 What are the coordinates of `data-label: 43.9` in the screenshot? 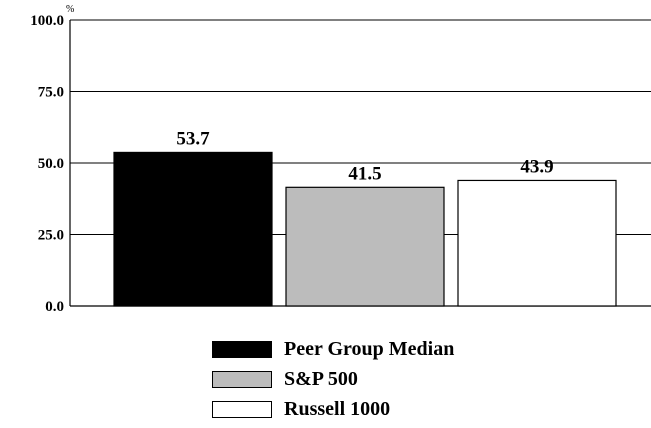 It's located at (536, 166).